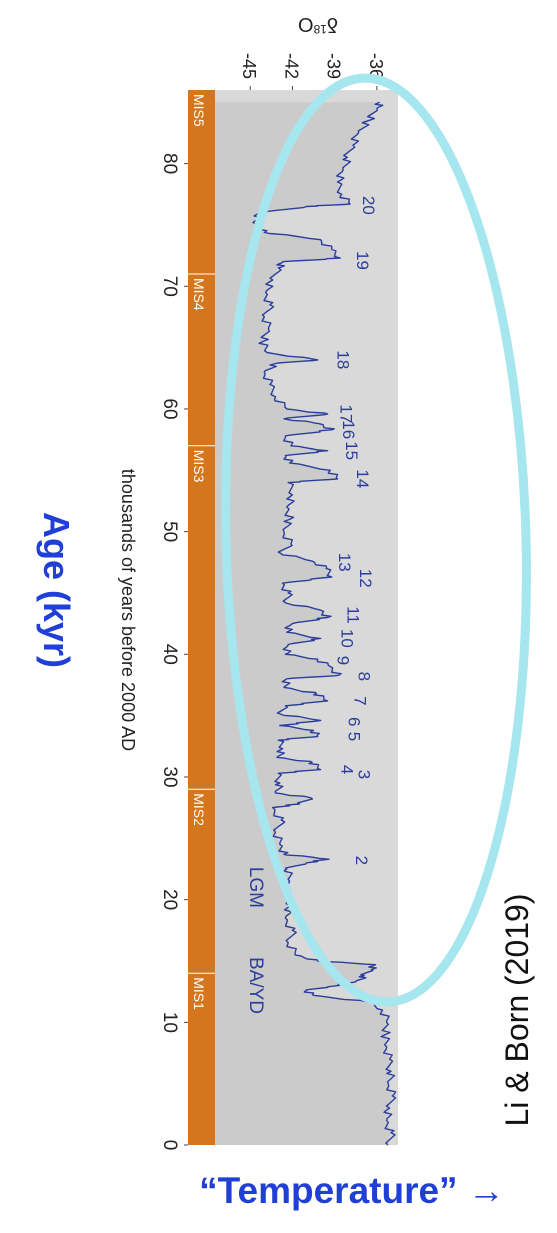  Describe the element at coordinates (199, 294) in the screenshot. I see `stage-label-mis4: MIS4` at that location.